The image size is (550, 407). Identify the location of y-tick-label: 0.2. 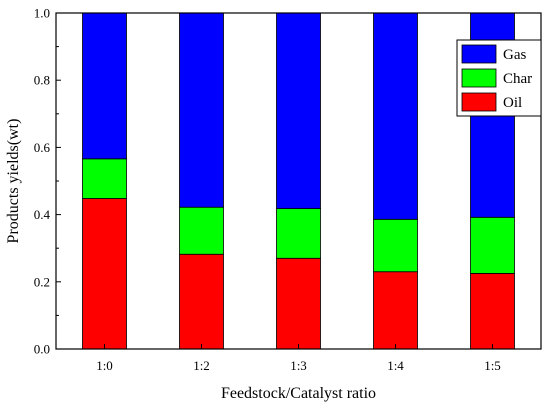
(42, 281).